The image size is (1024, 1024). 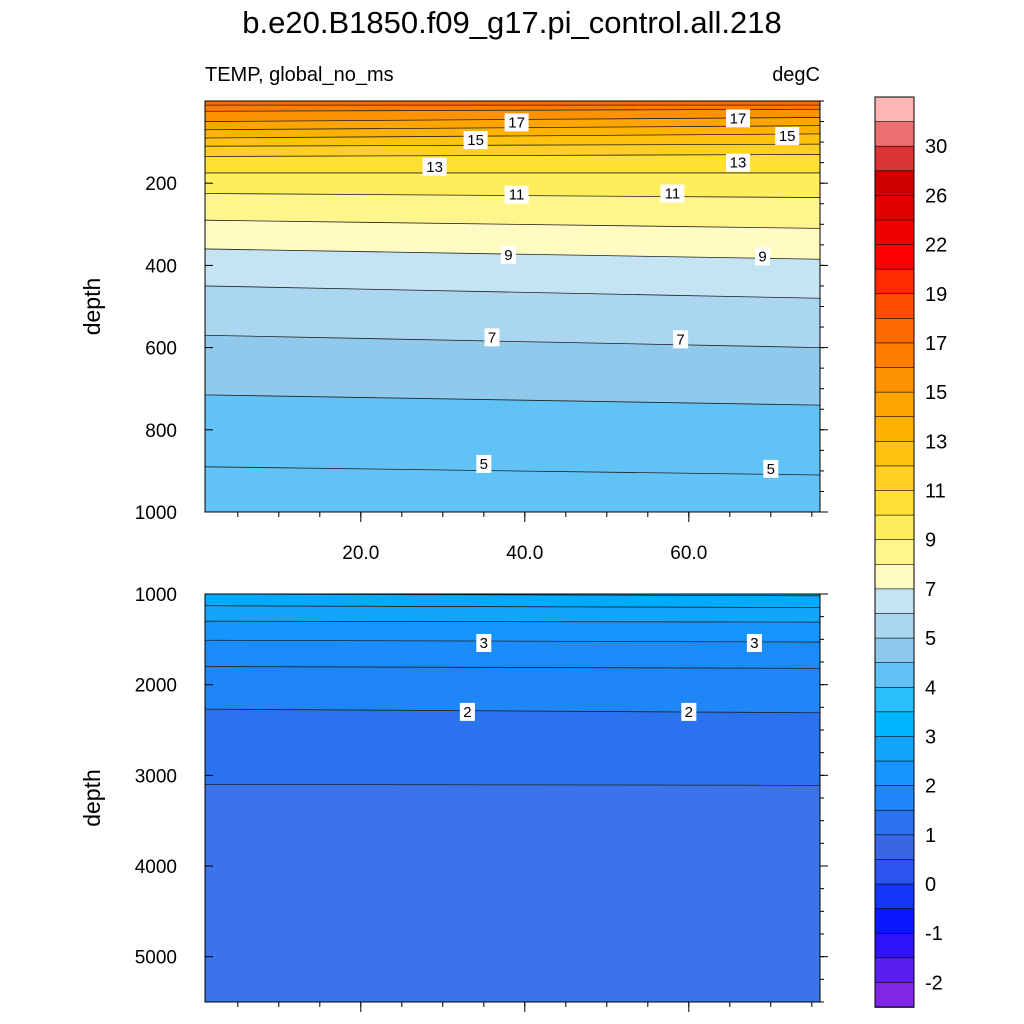 I want to click on colorbar-label: 26, so click(x=936, y=196).